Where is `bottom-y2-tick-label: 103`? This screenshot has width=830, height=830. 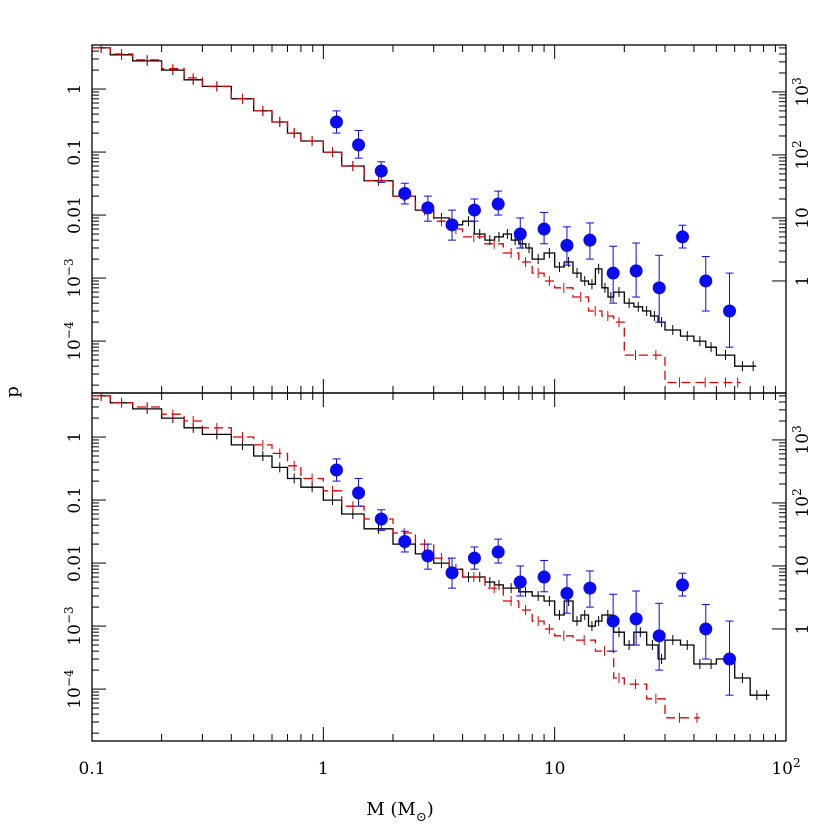
bottom-y2-tick-label: 103 is located at coordinates (801, 439).